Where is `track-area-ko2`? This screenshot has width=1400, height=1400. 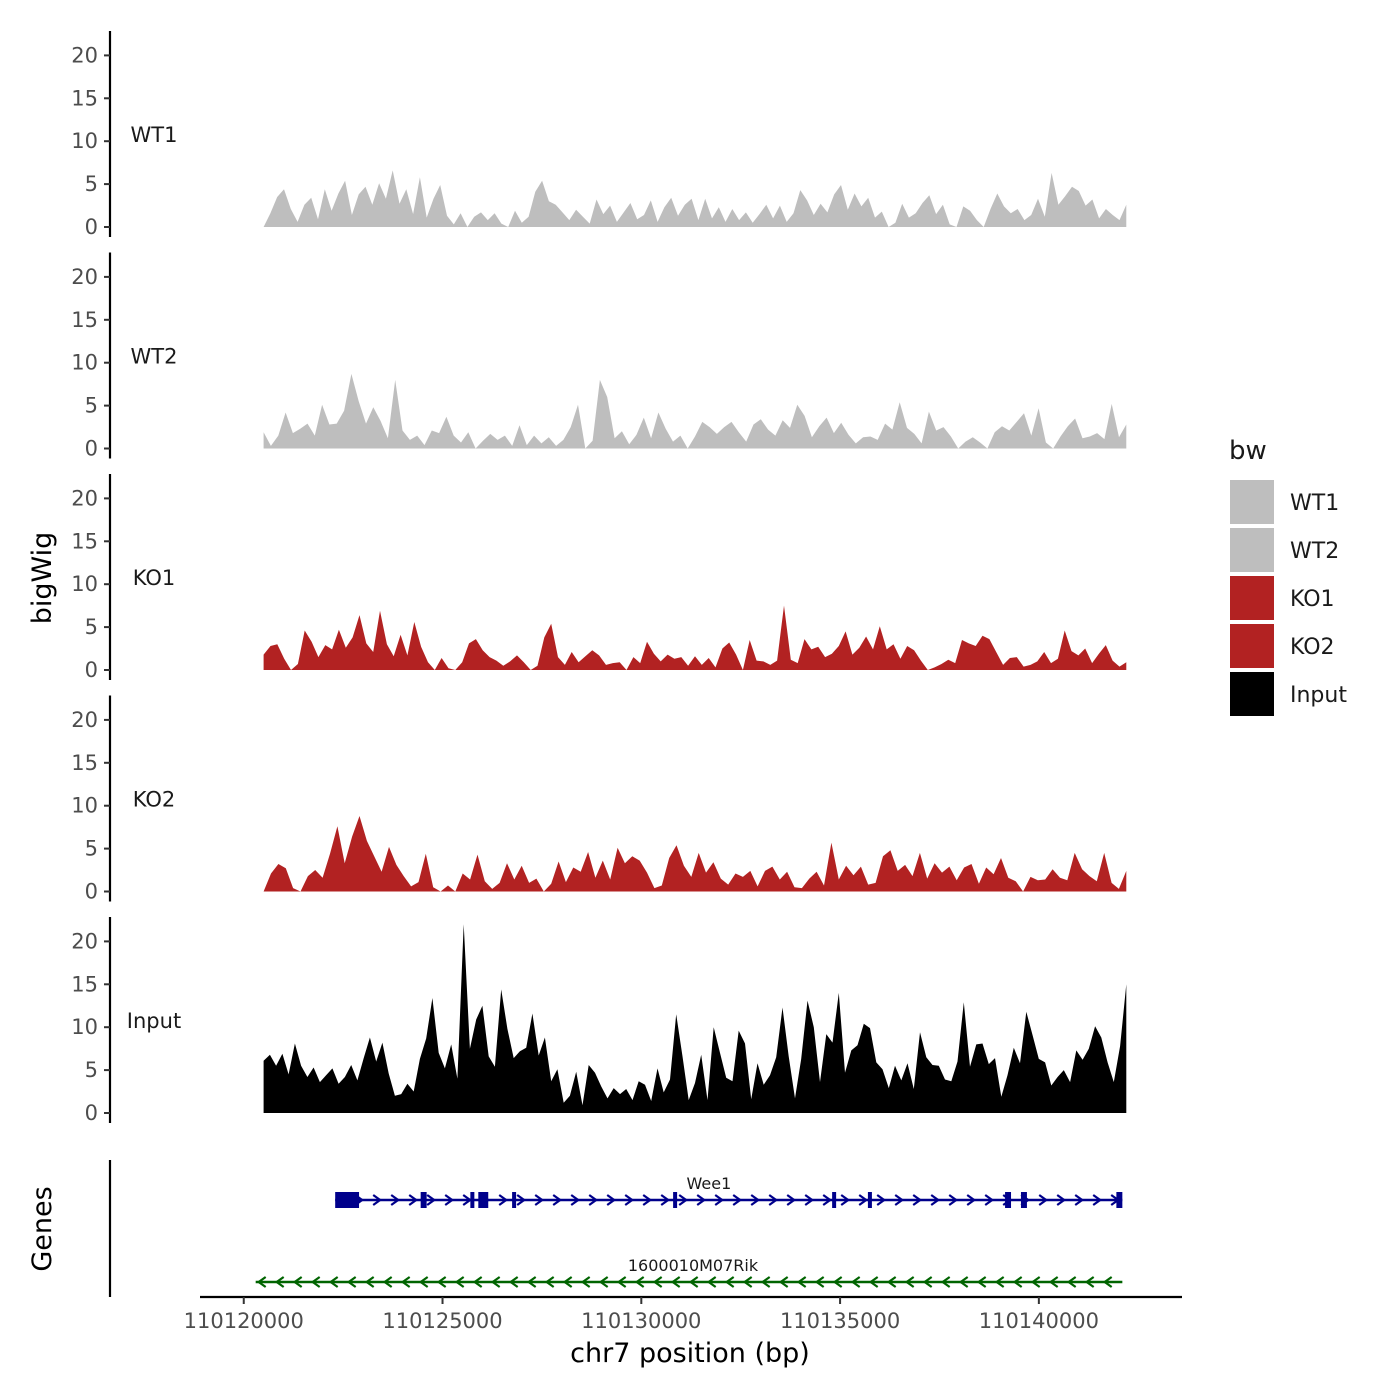
track-area-ko2 is located at coordinates (695, 854).